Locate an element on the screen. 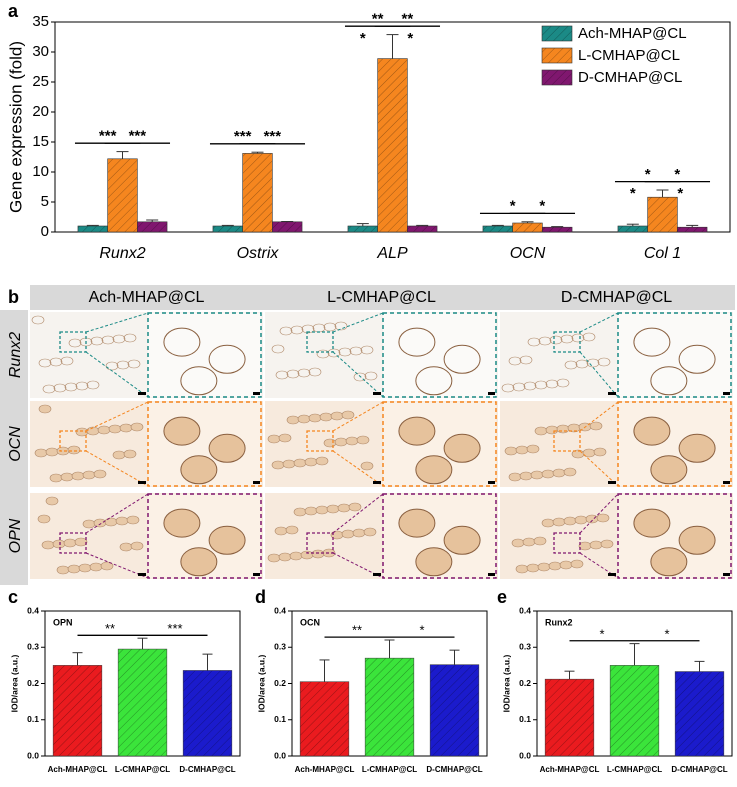  chart-title: OPN is located at coordinates (63, 622).